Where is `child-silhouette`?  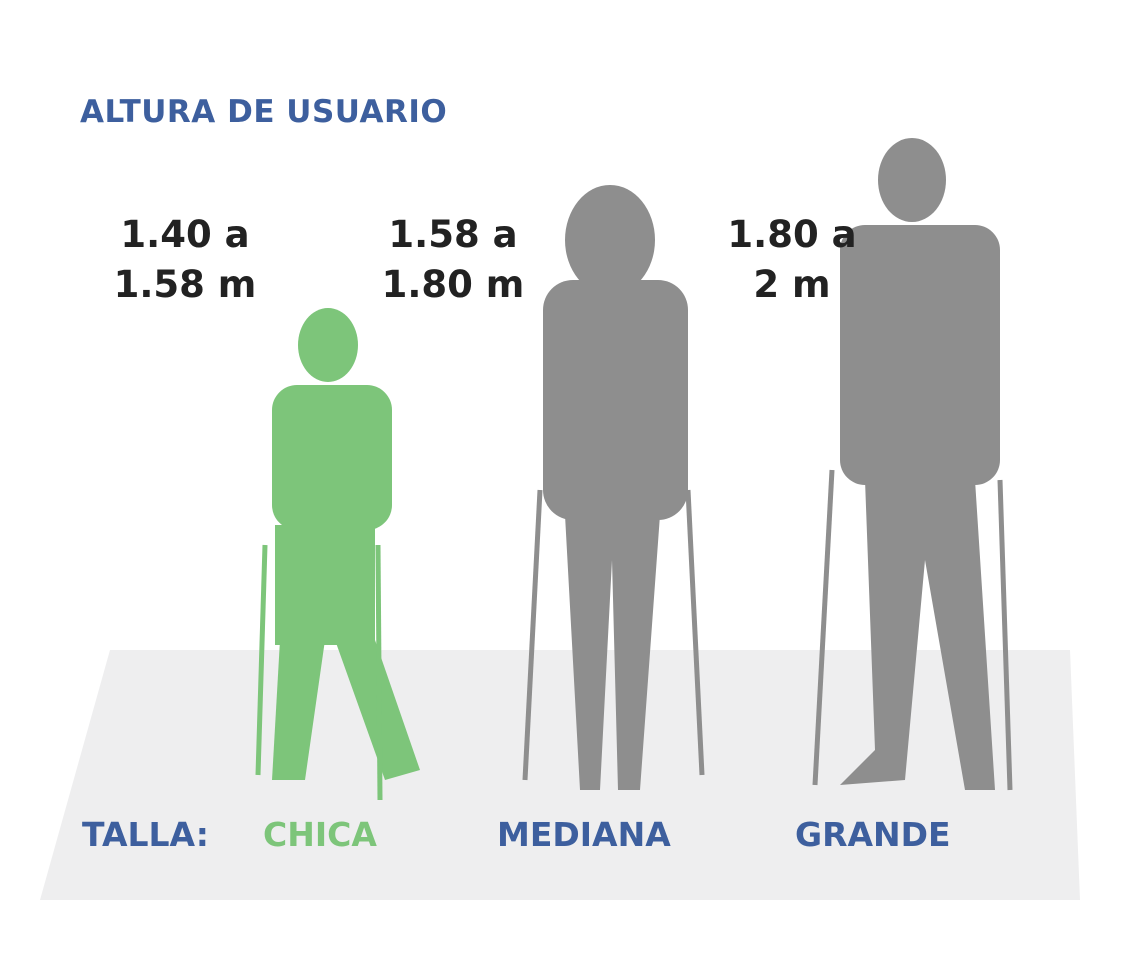
child-silhouette is located at coordinates (337, 554).